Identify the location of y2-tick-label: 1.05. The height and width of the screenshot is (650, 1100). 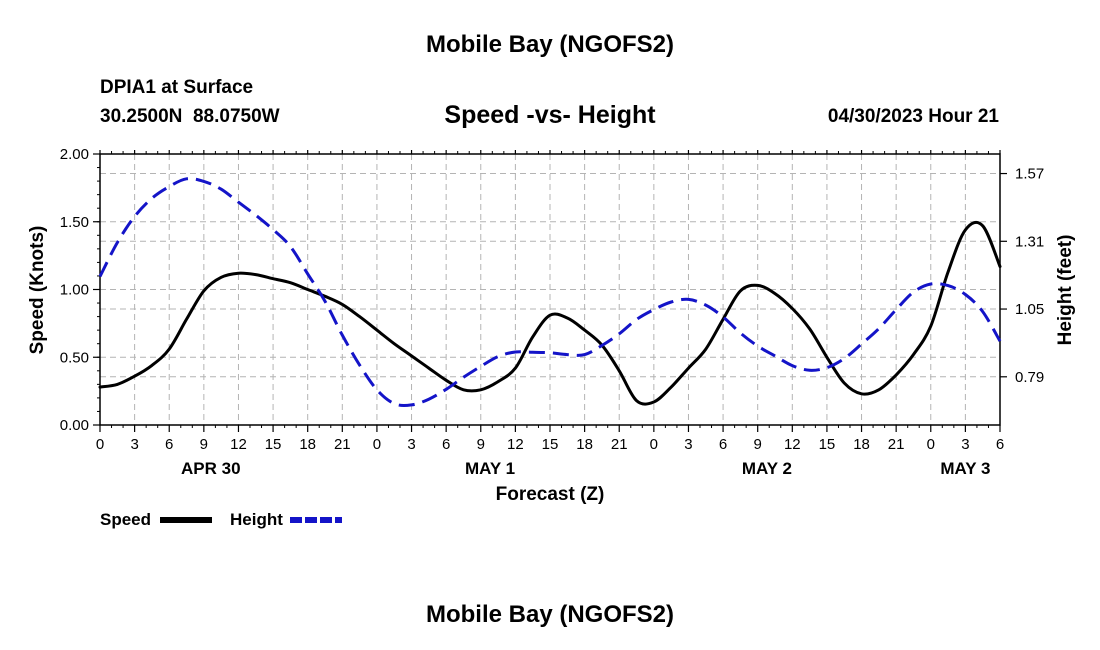
(1029, 309).